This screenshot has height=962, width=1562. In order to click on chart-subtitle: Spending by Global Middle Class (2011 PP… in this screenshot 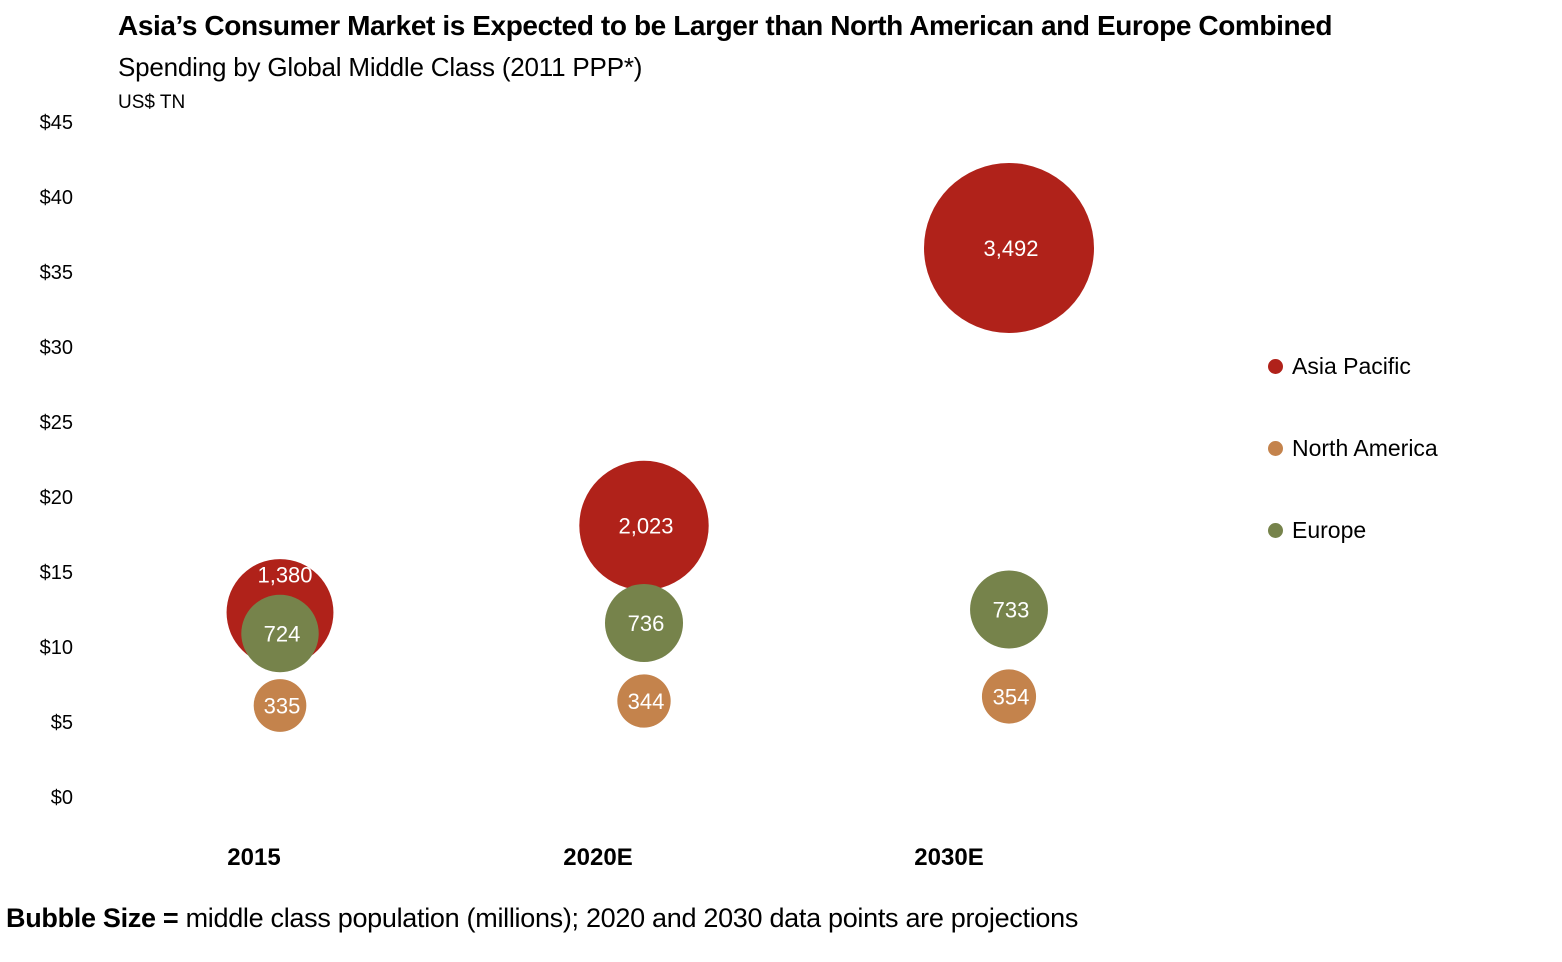, I will do `click(380, 67)`.